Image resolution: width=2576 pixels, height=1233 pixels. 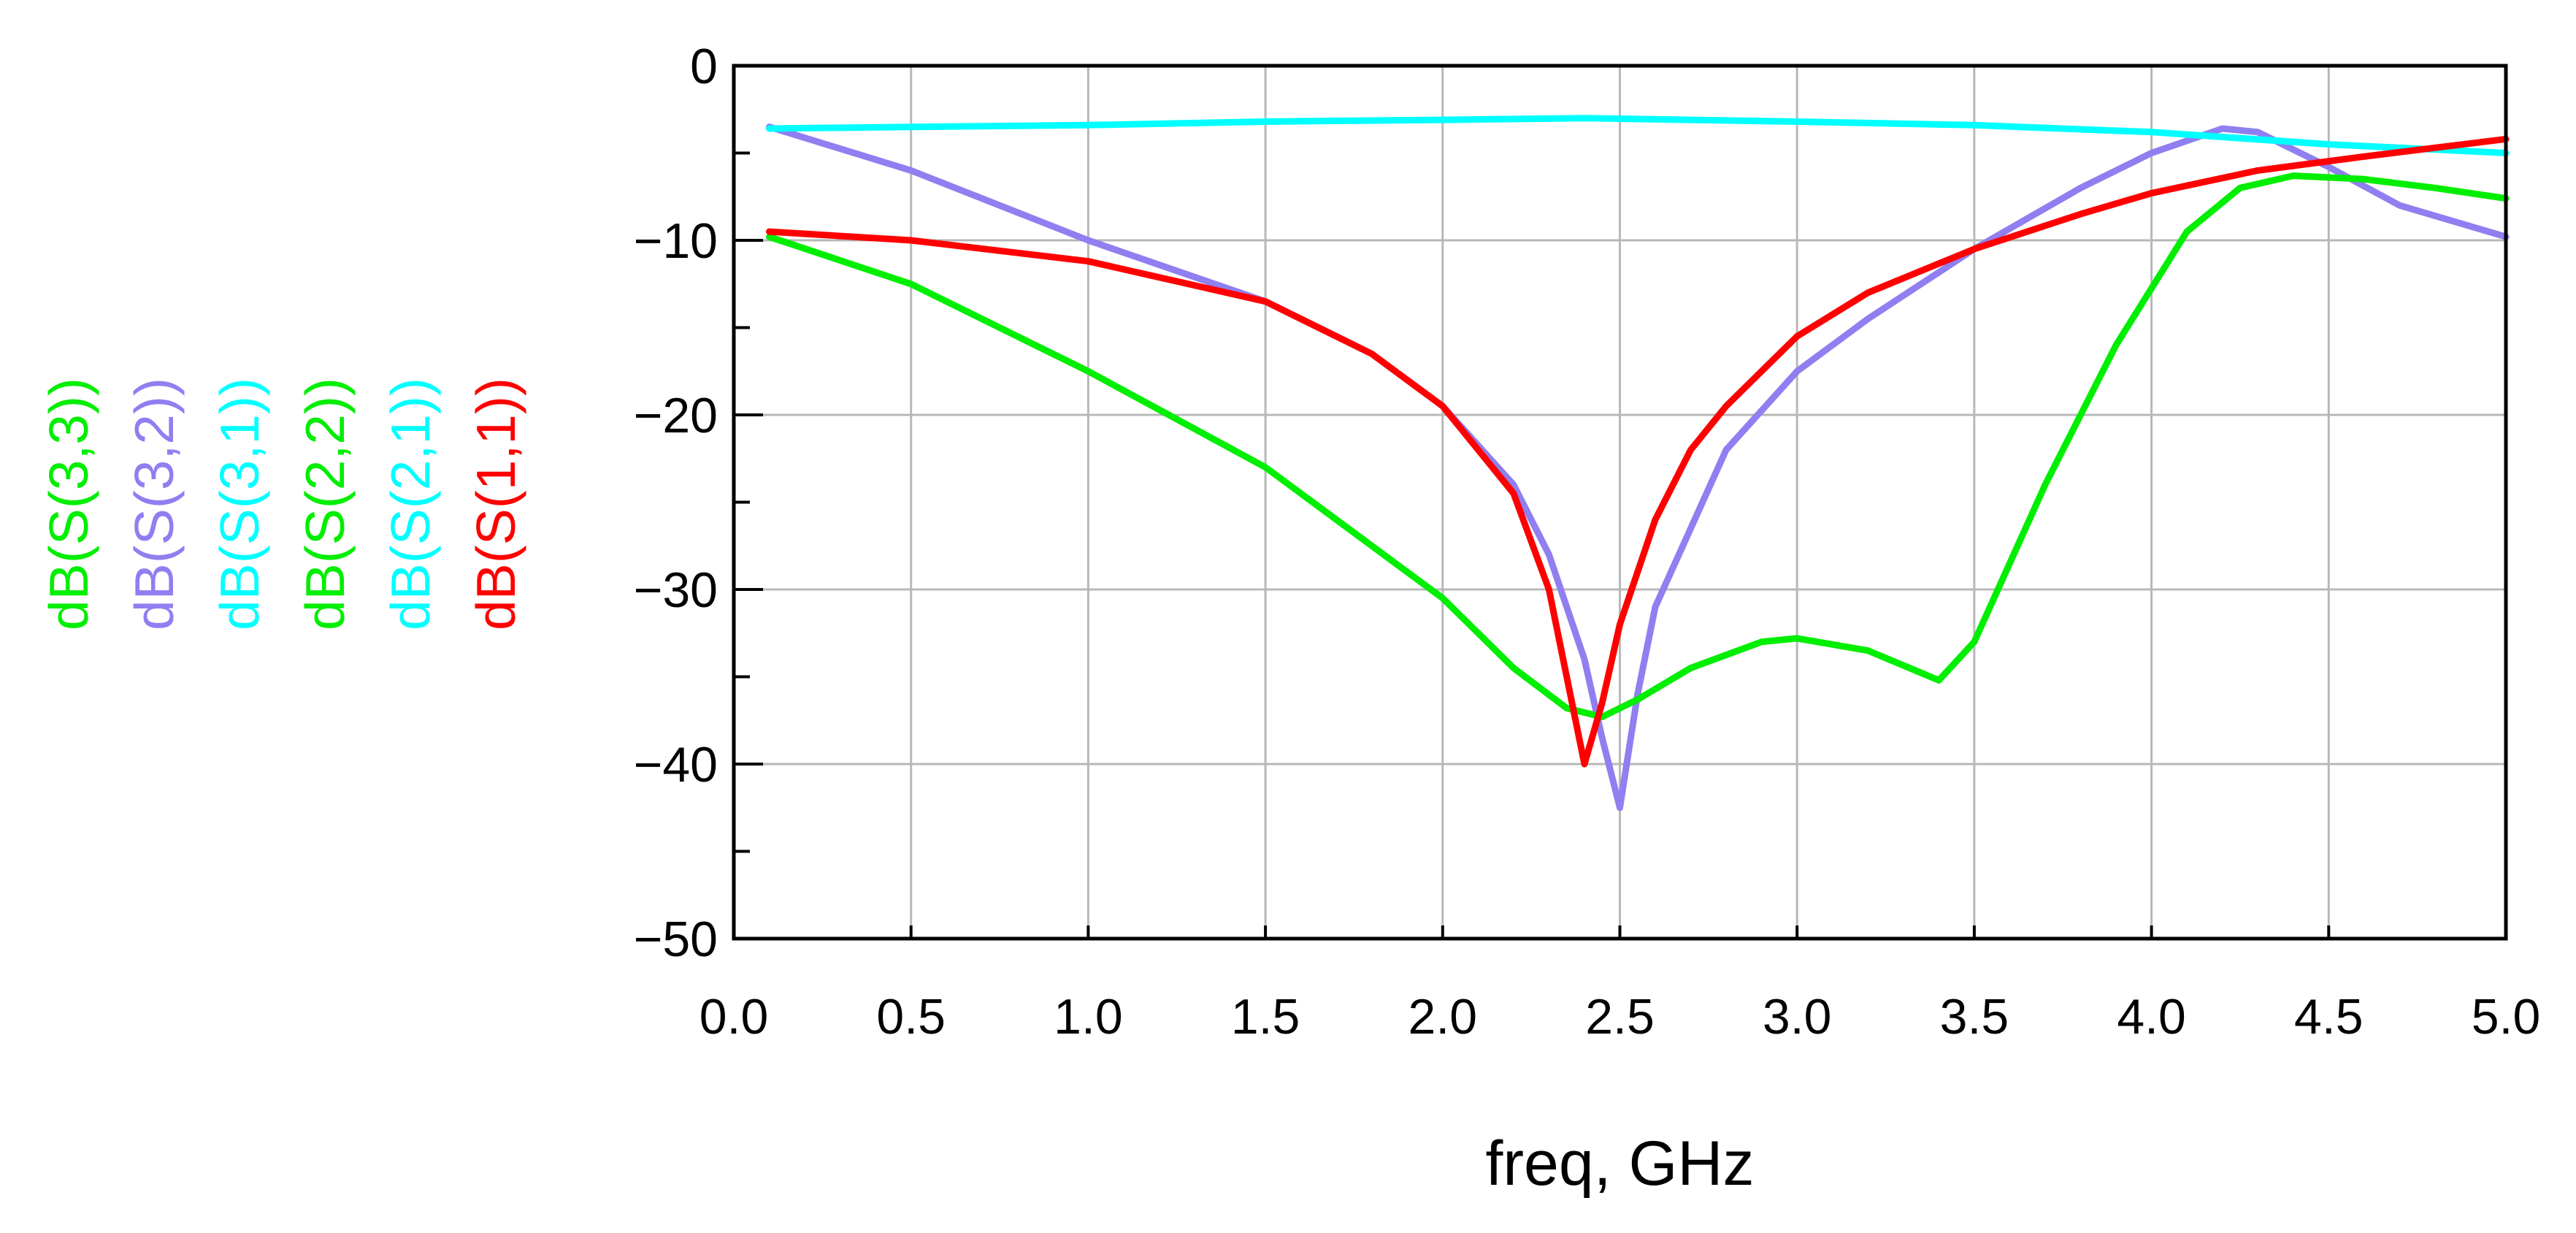 What do you see at coordinates (676, 940) in the screenshot?
I see `y-tick-label: −50` at bounding box center [676, 940].